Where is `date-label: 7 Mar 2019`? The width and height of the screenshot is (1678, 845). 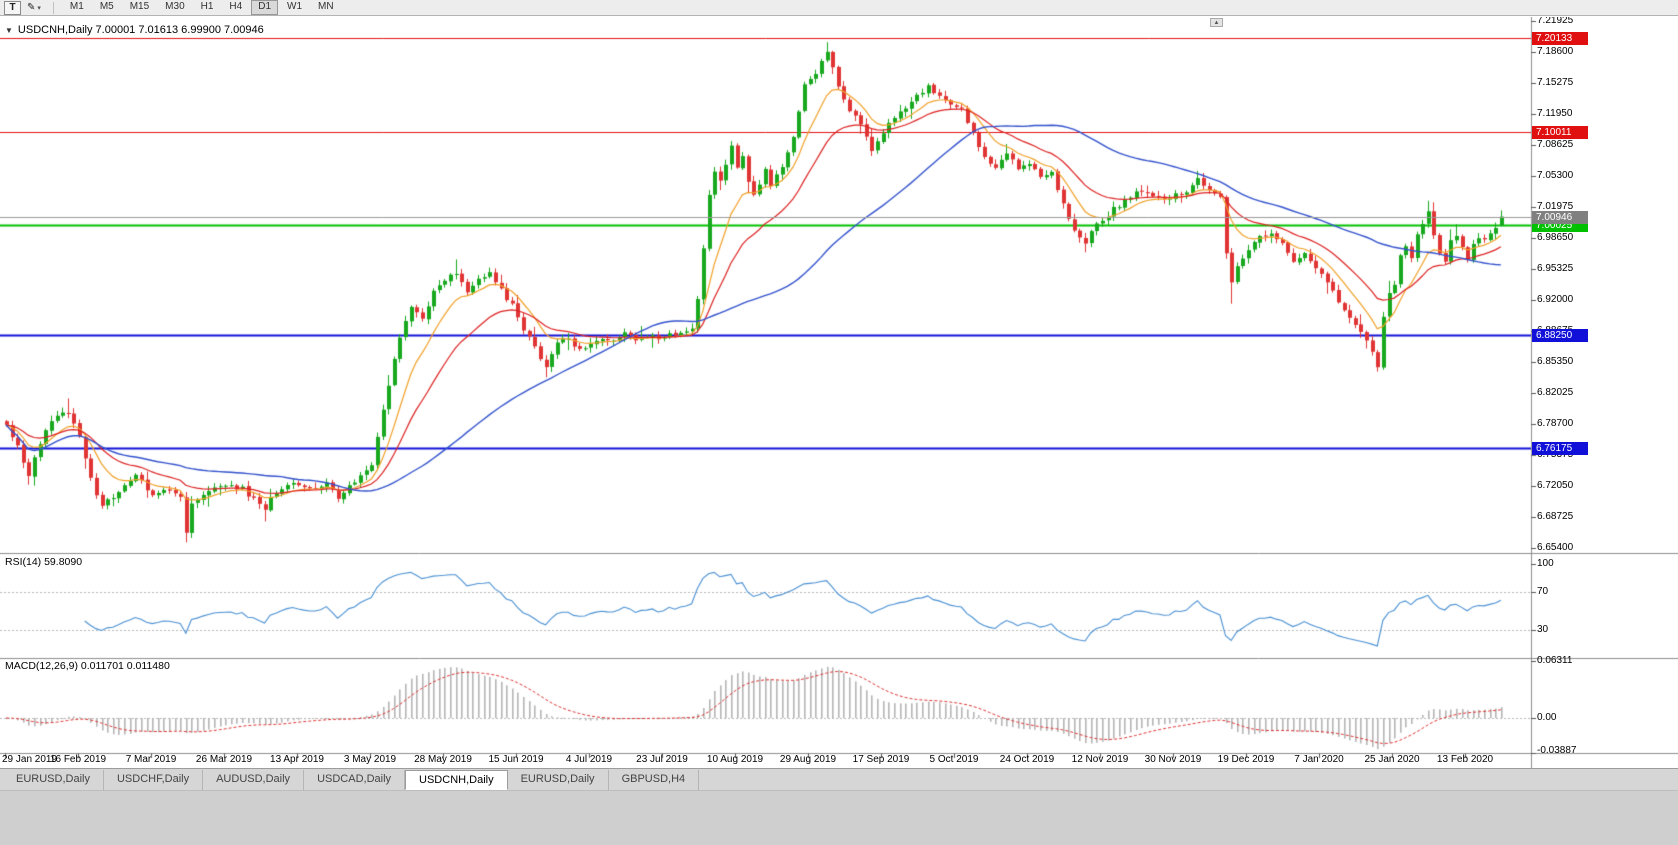 date-label: 7 Mar 2019 is located at coordinates (151, 759).